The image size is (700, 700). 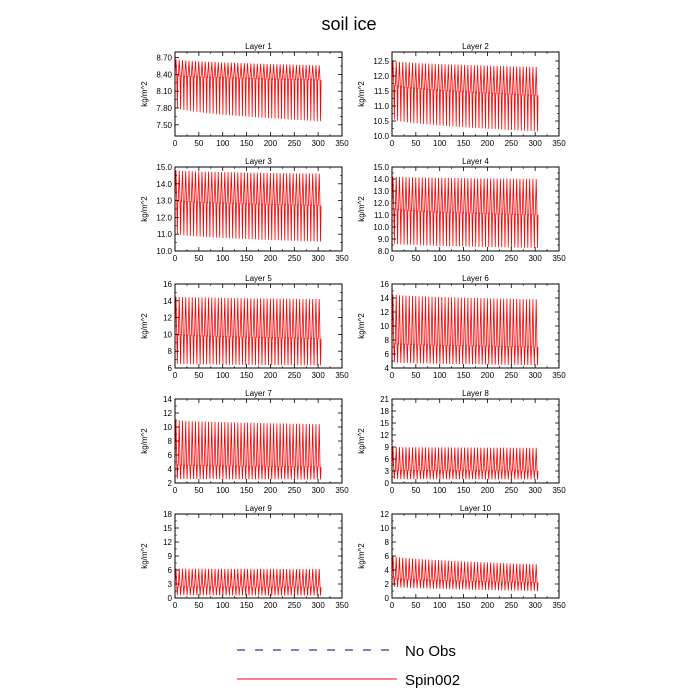 I want to click on layer-9-ytick-label: 18, so click(x=167, y=514).